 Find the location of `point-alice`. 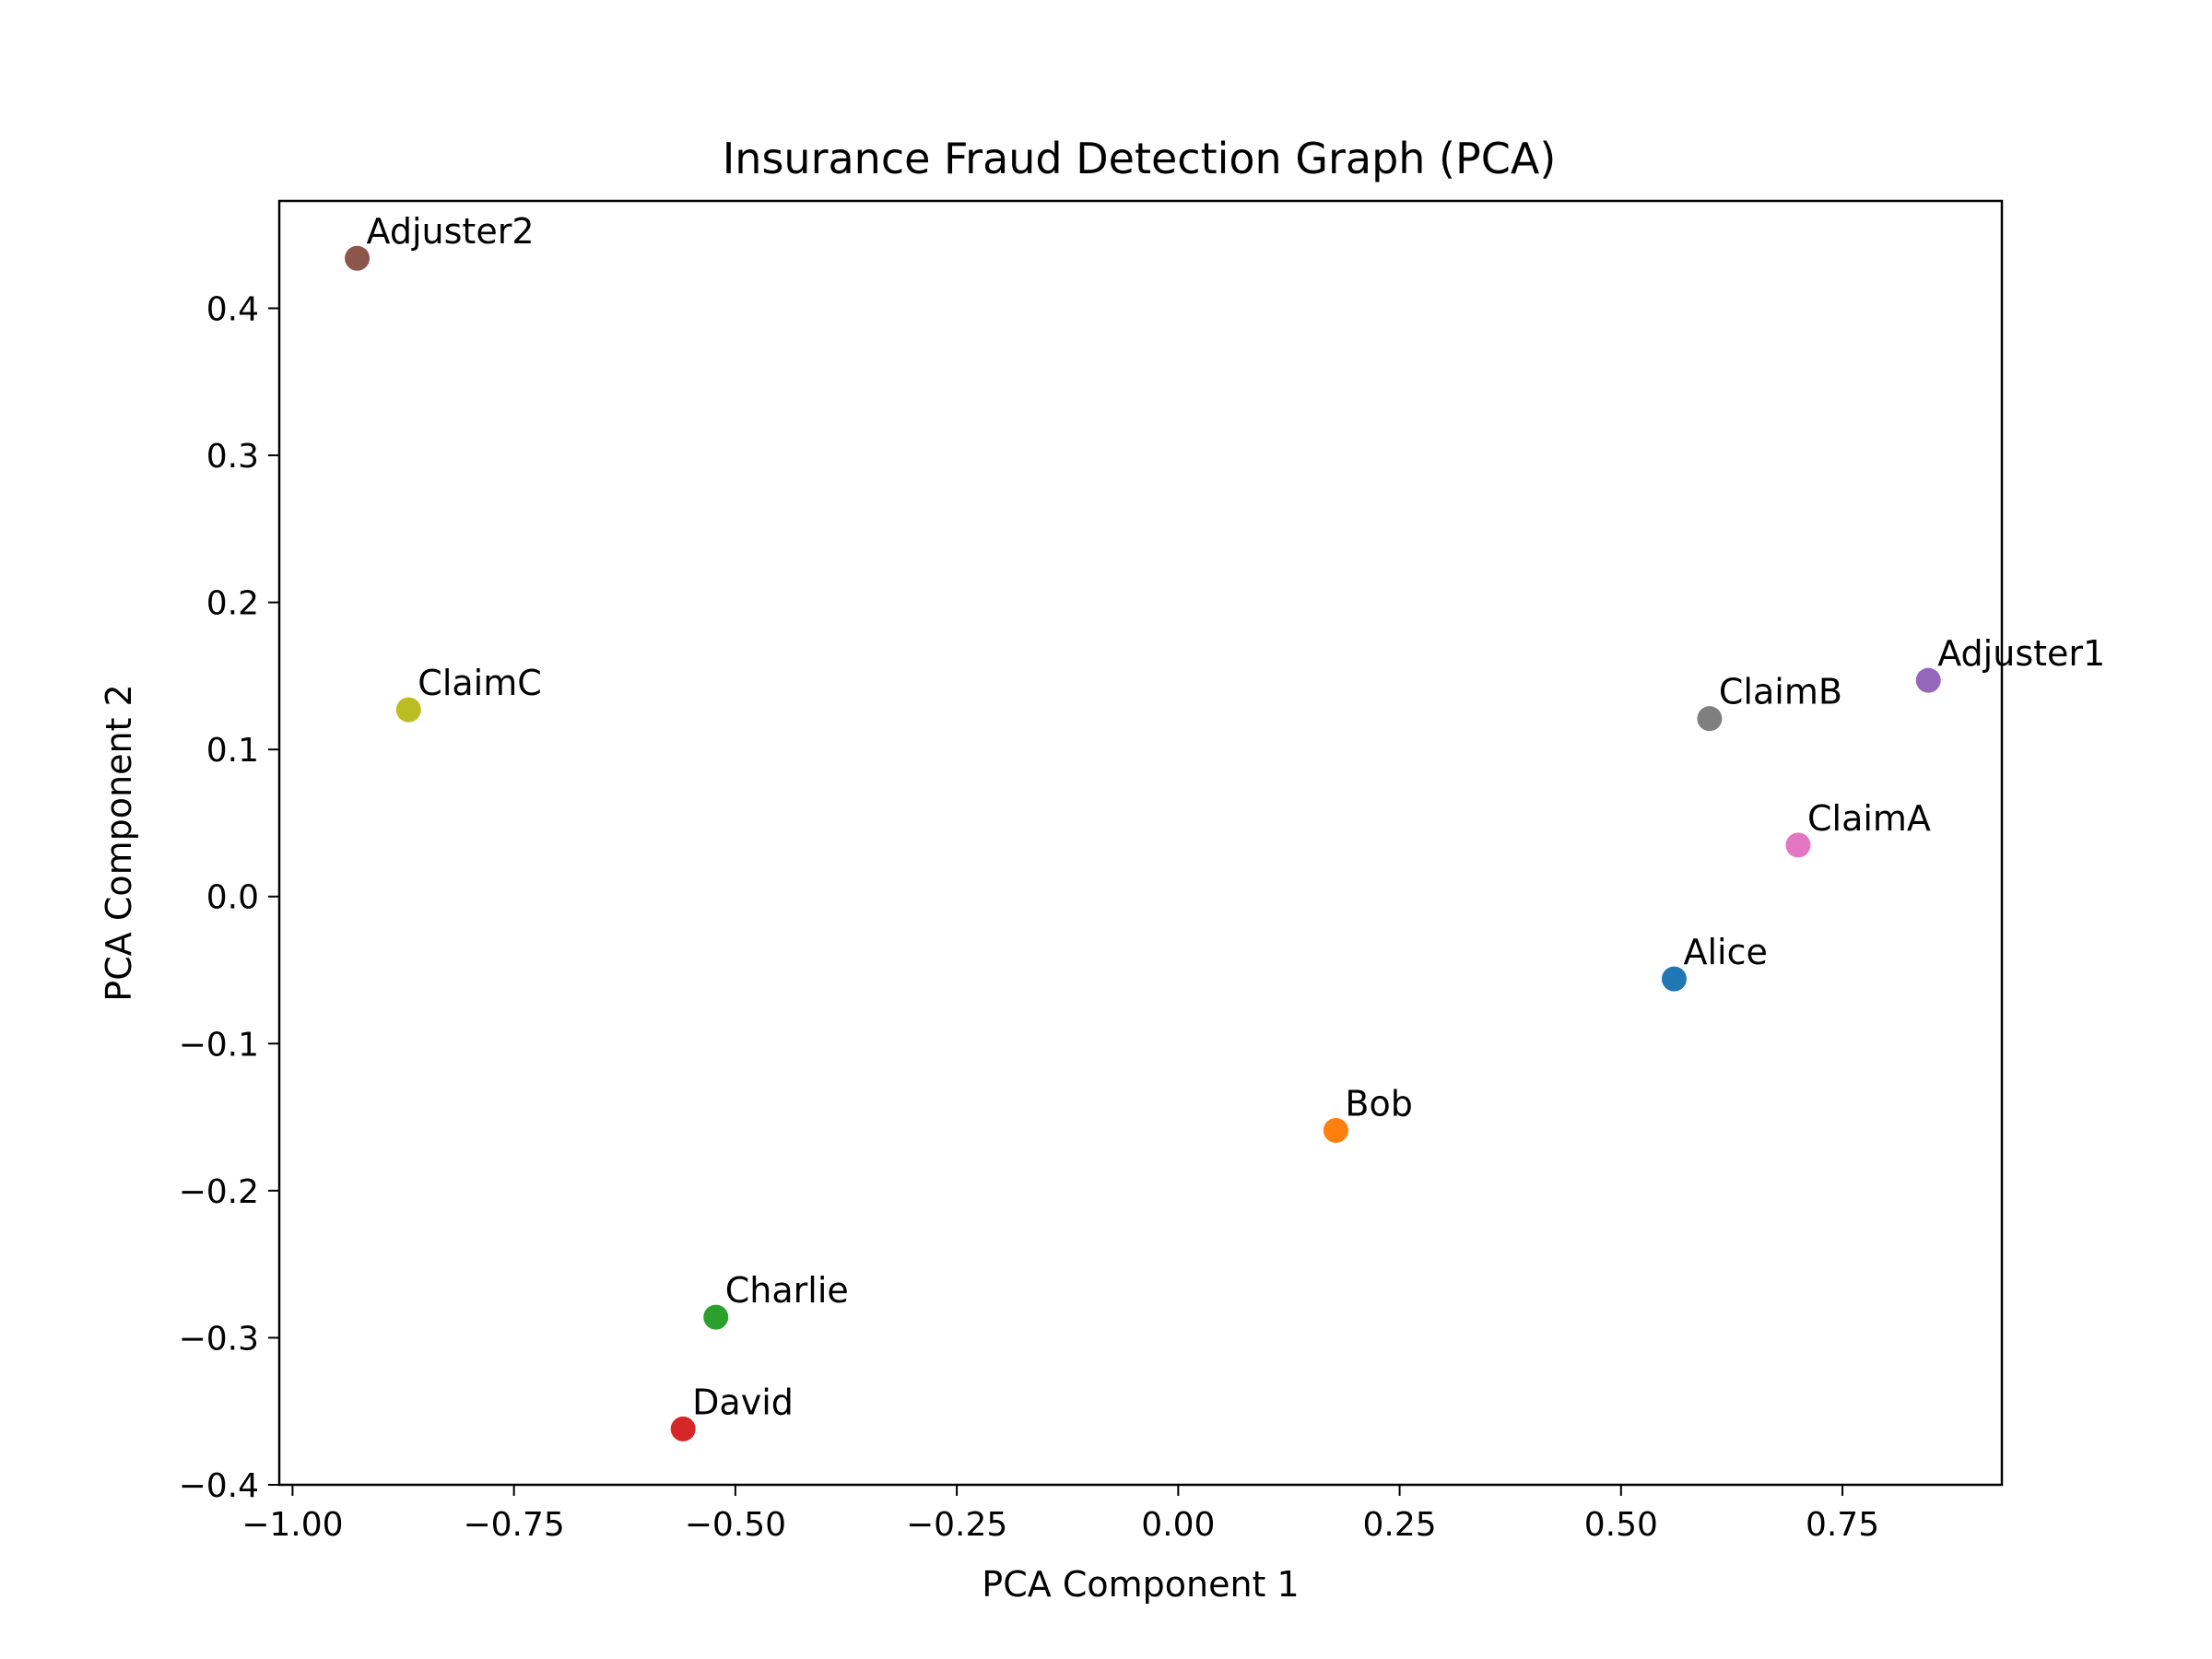

point-alice is located at coordinates (1674, 979).